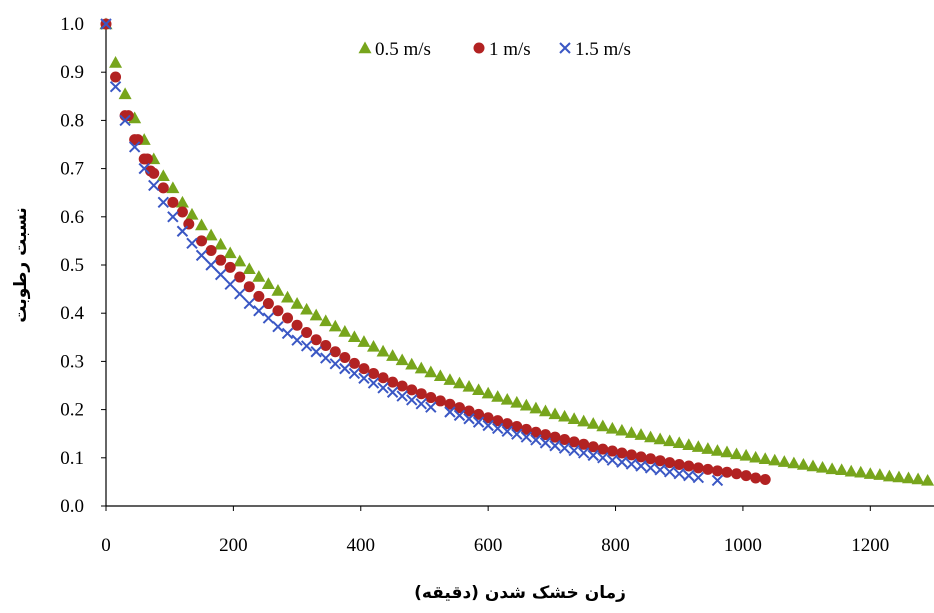 Image resolution: width=934 pixels, height=613 pixels. Describe the element at coordinates (615, 545) in the screenshot. I see `x-tick-label: 800` at that location.